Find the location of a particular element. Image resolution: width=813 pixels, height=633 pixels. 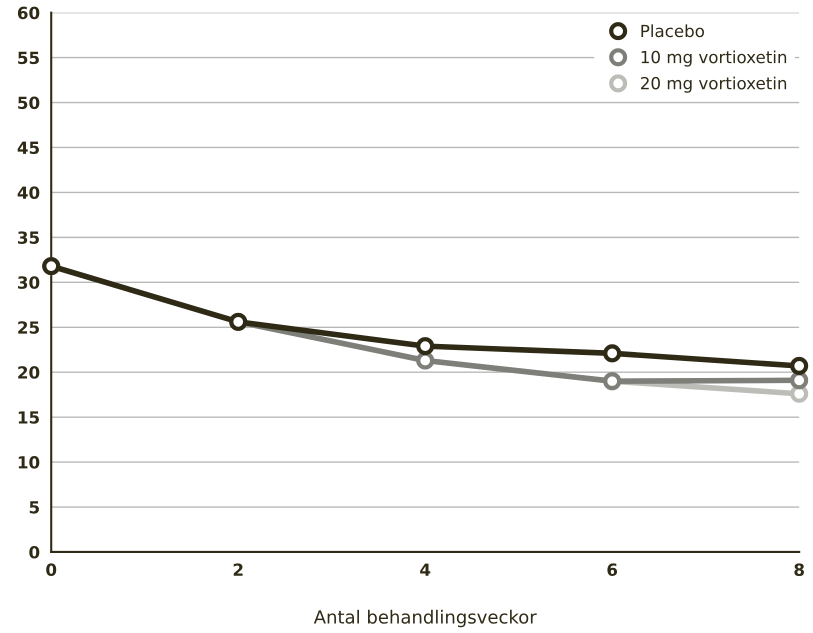

y-tick-label: 20 is located at coordinates (29, 372).